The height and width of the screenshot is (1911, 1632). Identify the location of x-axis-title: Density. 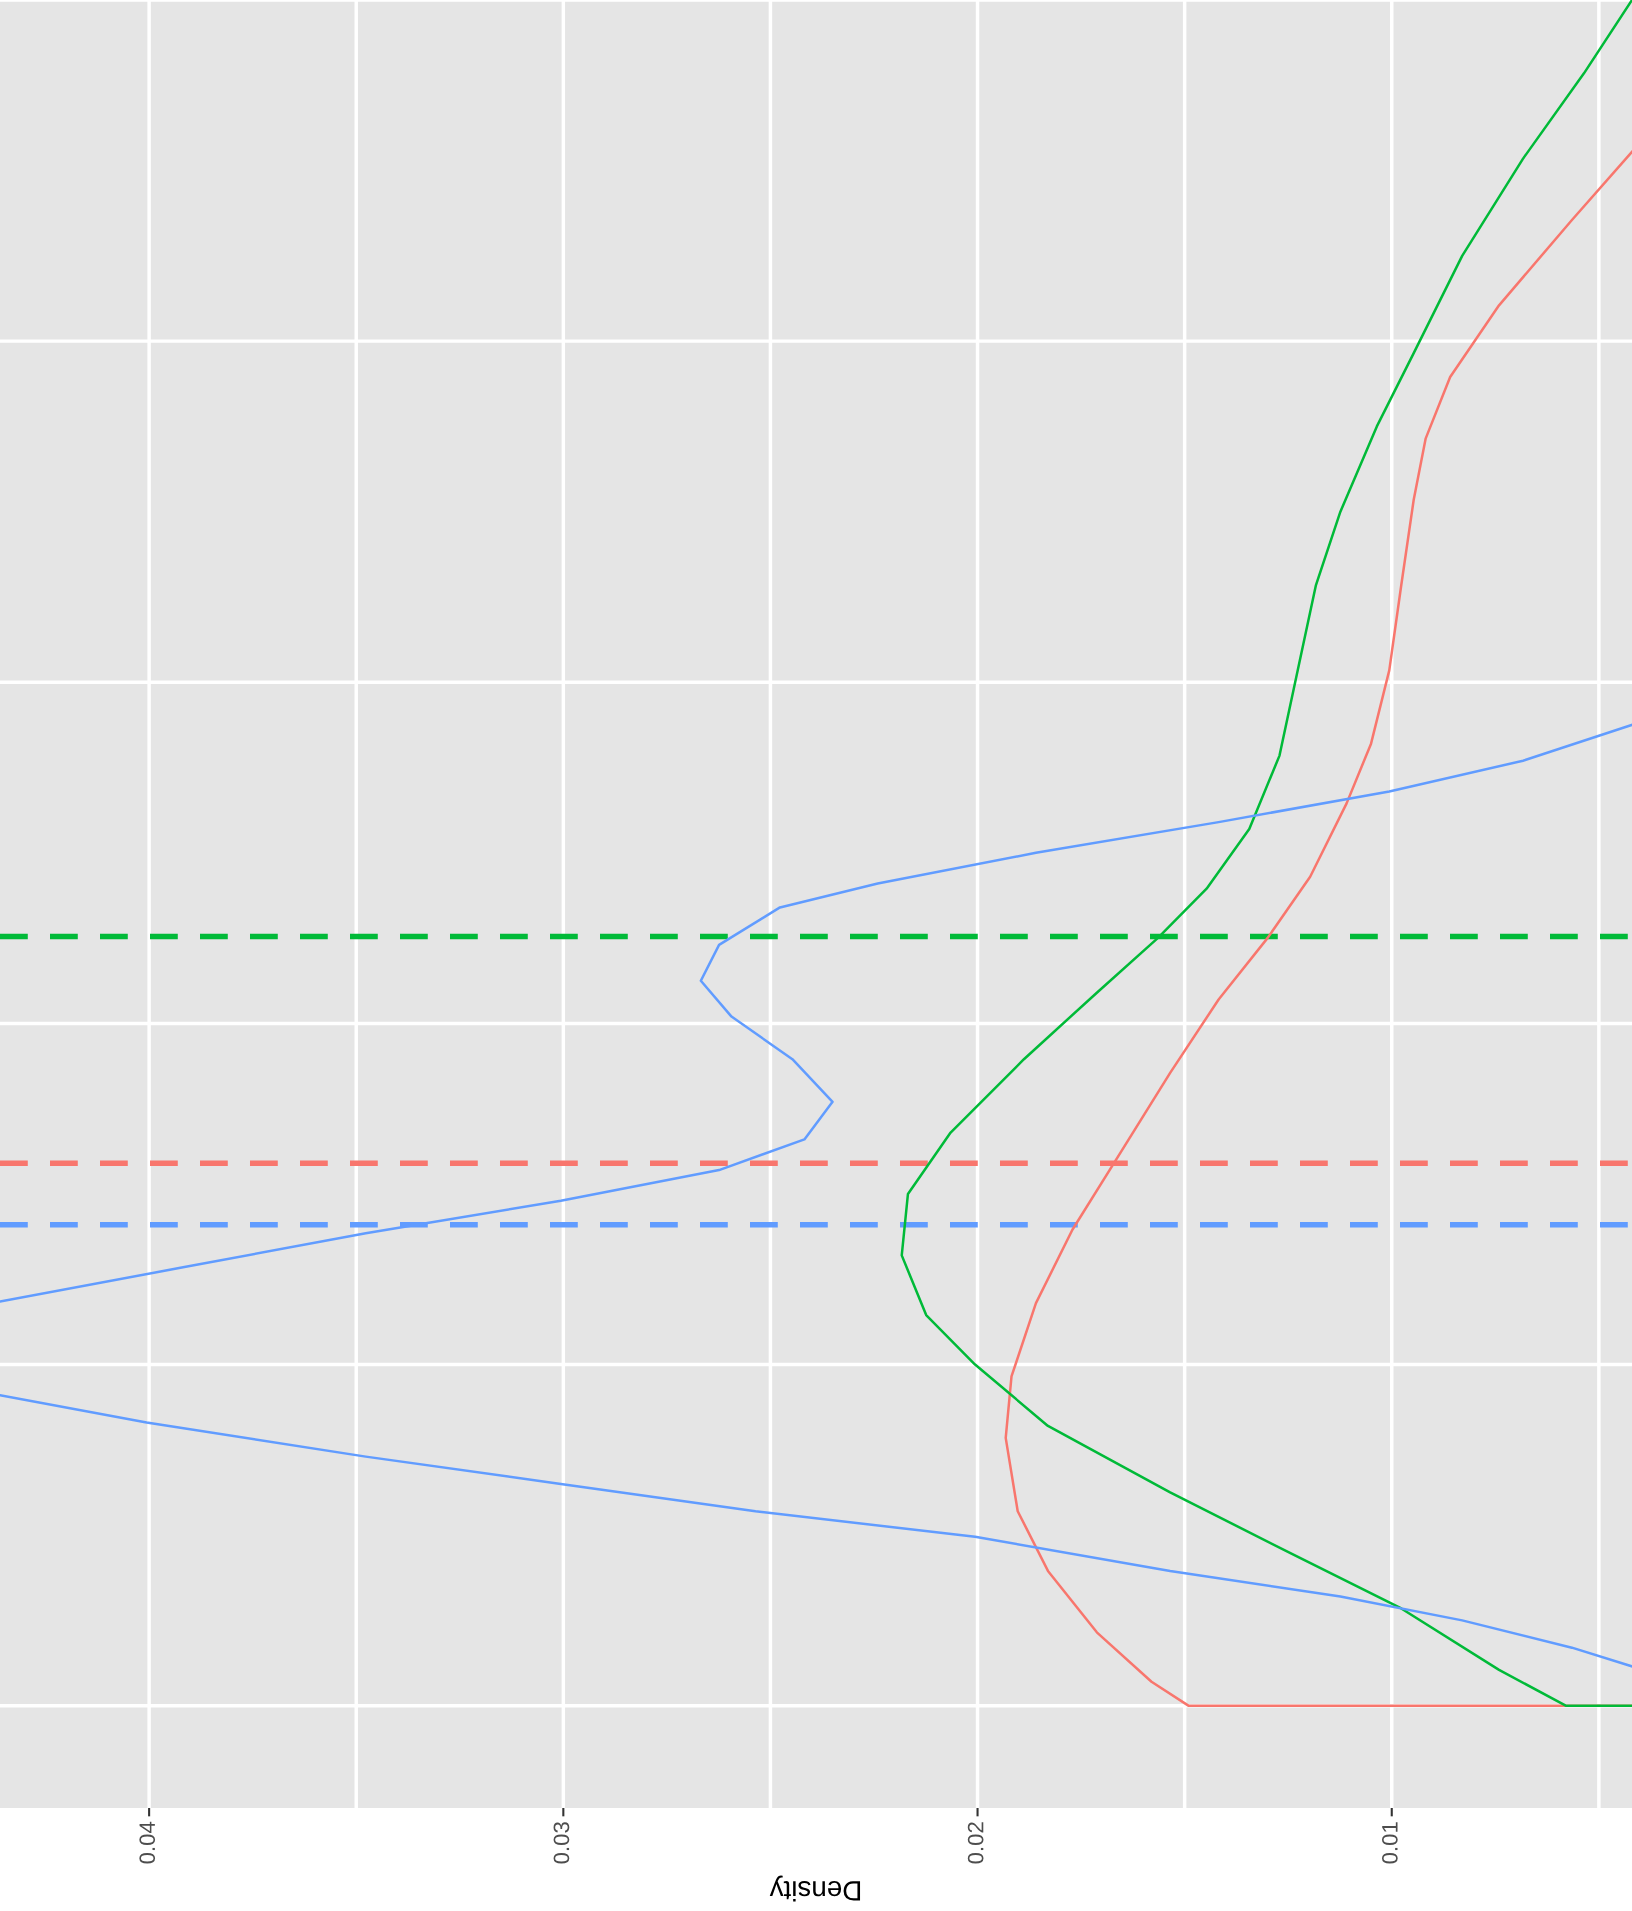
(815, 1888).